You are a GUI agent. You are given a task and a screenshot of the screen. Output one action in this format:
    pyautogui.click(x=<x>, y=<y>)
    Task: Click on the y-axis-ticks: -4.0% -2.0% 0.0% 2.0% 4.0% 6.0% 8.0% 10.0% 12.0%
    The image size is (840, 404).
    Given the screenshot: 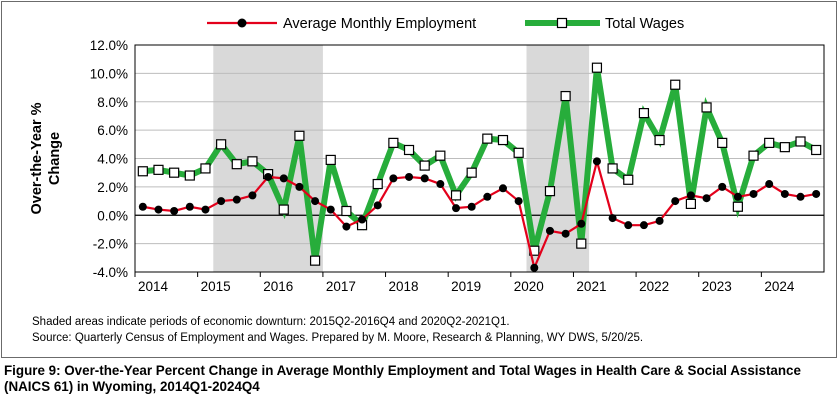 What is the action you would take?
    pyautogui.click(x=109, y=159)
    